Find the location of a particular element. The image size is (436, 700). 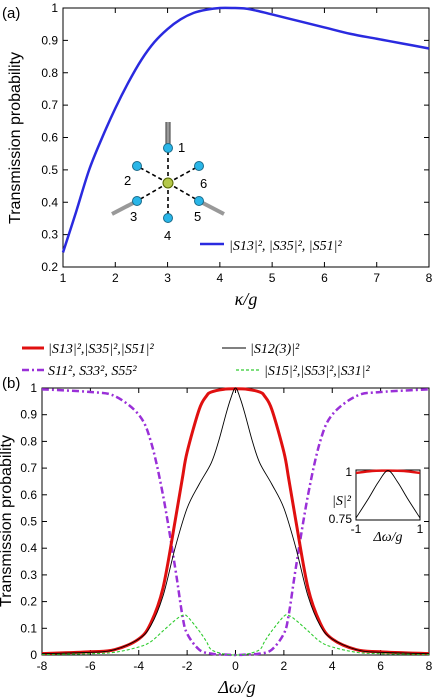

inset-series is located at coordinates (388, 494).